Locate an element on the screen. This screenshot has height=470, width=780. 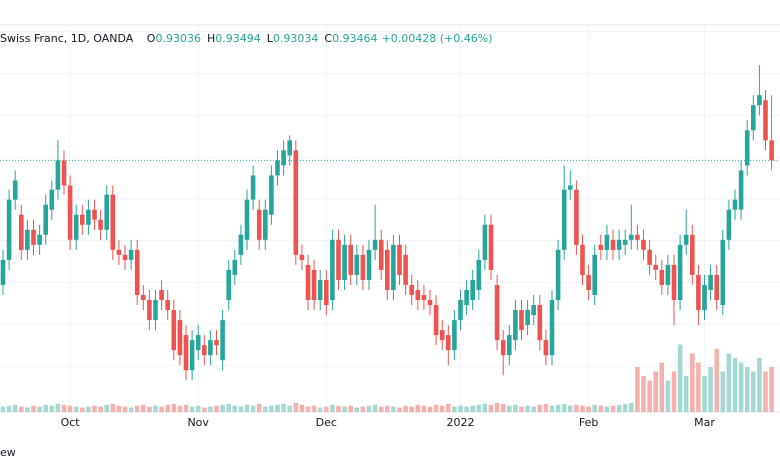
change: +0.00428 (+0.46%) is located at coordinates (437, 38).